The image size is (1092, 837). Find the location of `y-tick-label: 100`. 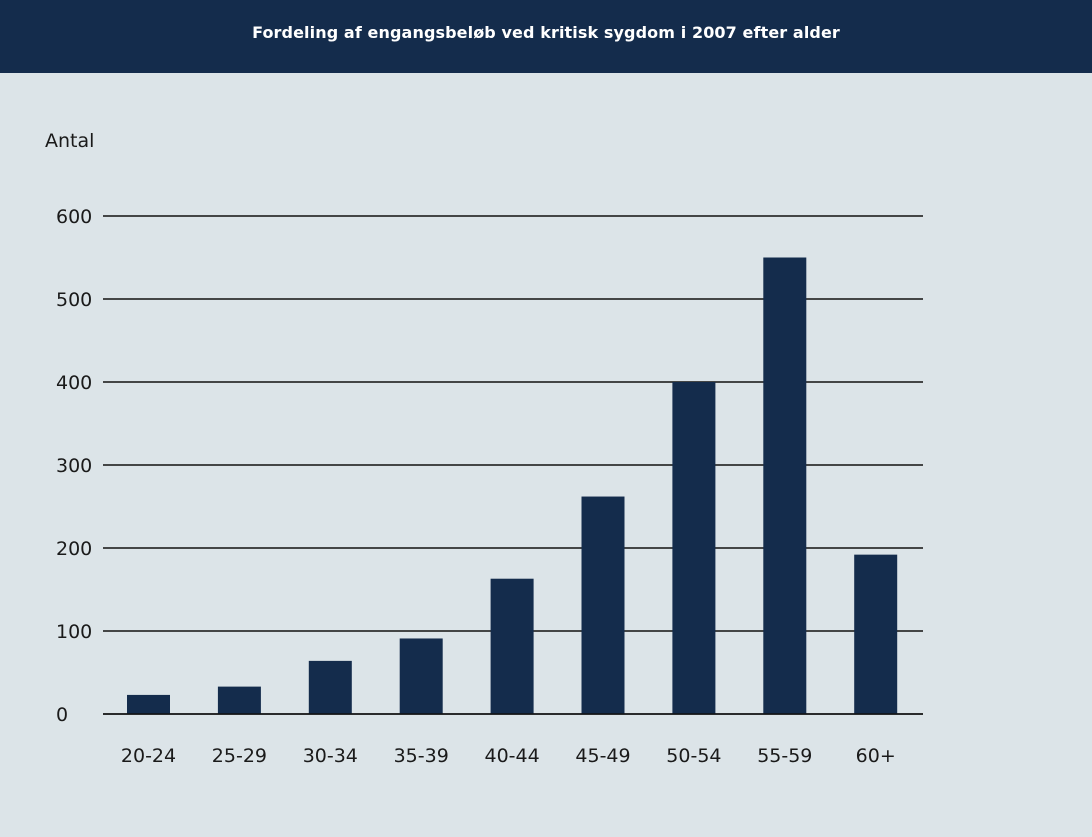

y-tick-label: 100 is located at coordinates (74, 632).